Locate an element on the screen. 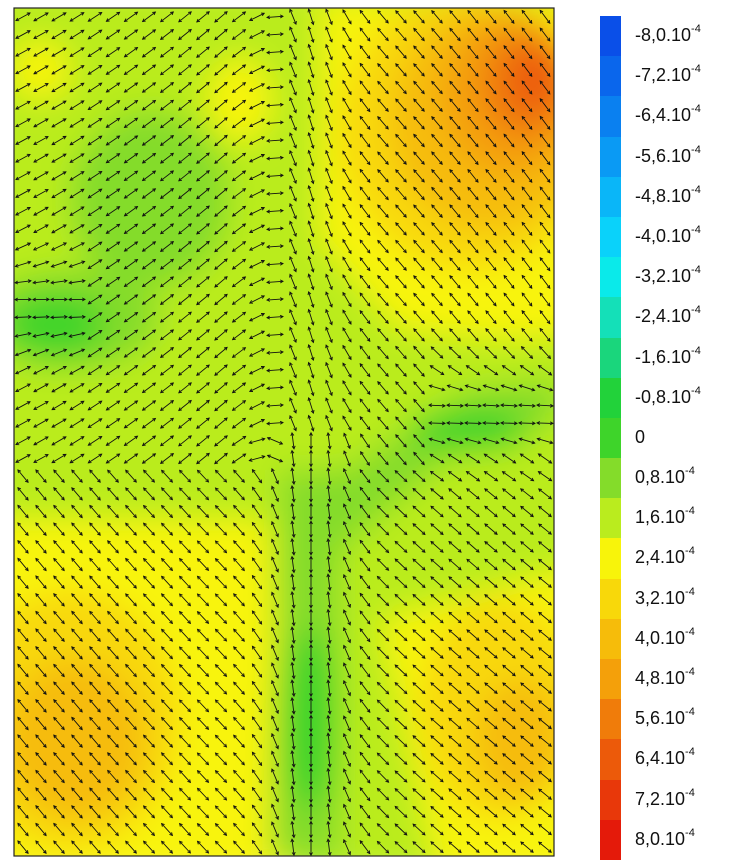 Image resolution: width=737 pixels, height=866 pixels. colorbar-row: -0,8.10-4 is located at coordinates (665, 398).